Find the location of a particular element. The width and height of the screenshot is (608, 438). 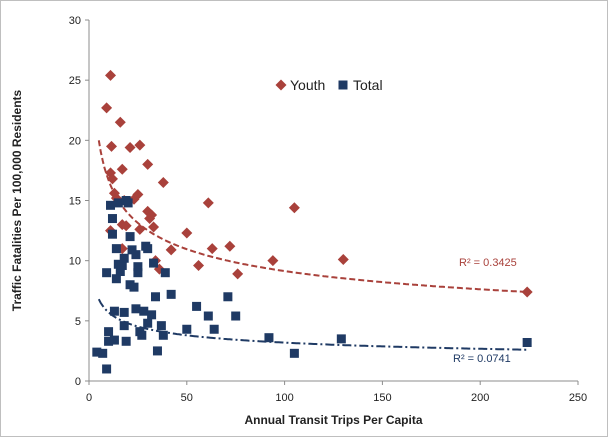

y-tick-label: 5 is located at coordinates (78, 322).